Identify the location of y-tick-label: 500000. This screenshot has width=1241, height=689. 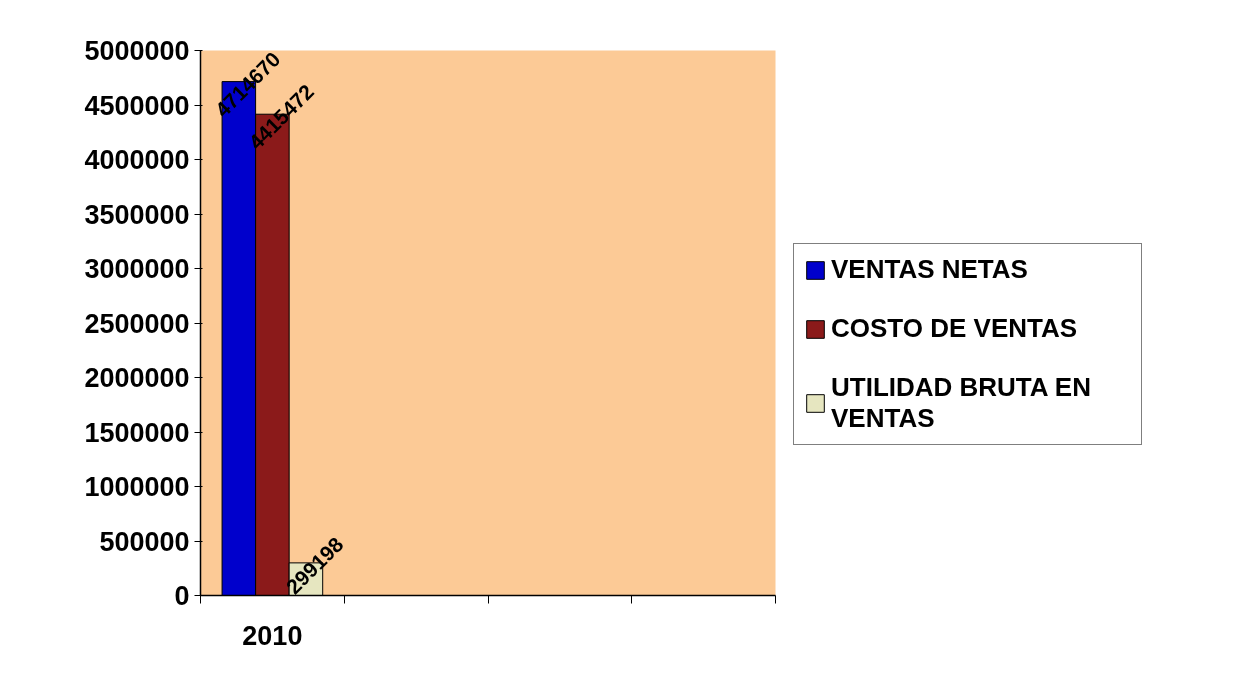
(144, 541).